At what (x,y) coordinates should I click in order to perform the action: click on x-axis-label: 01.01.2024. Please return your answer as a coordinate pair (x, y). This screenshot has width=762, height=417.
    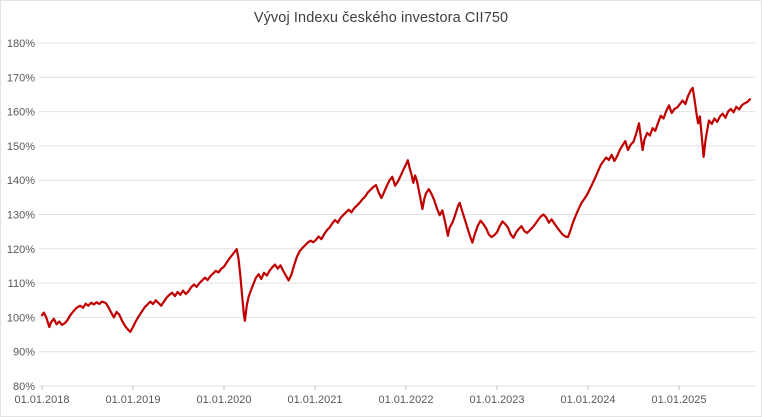
    Looking at the image, I should click on (587, 400).